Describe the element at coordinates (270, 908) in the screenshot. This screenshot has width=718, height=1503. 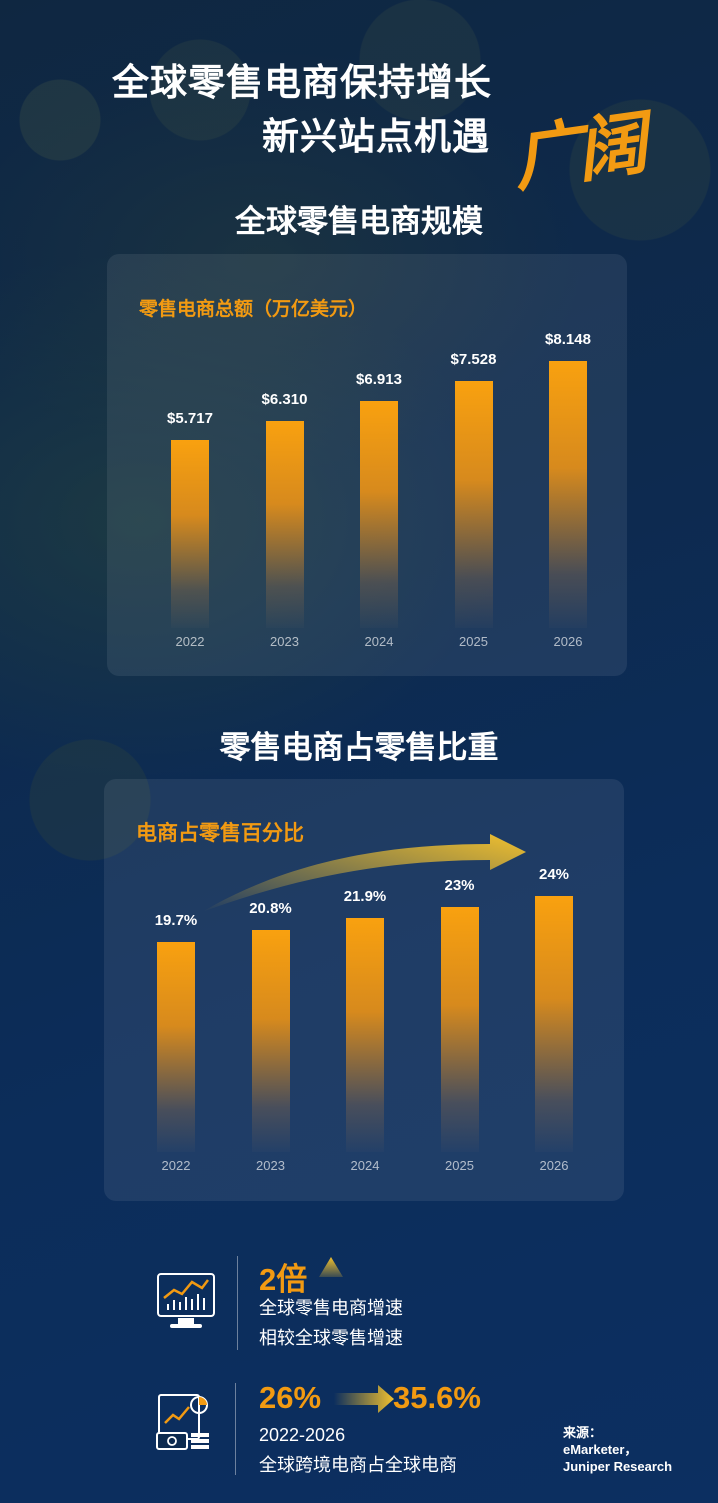
I see `data-label-2023: 20.8%` at that location.